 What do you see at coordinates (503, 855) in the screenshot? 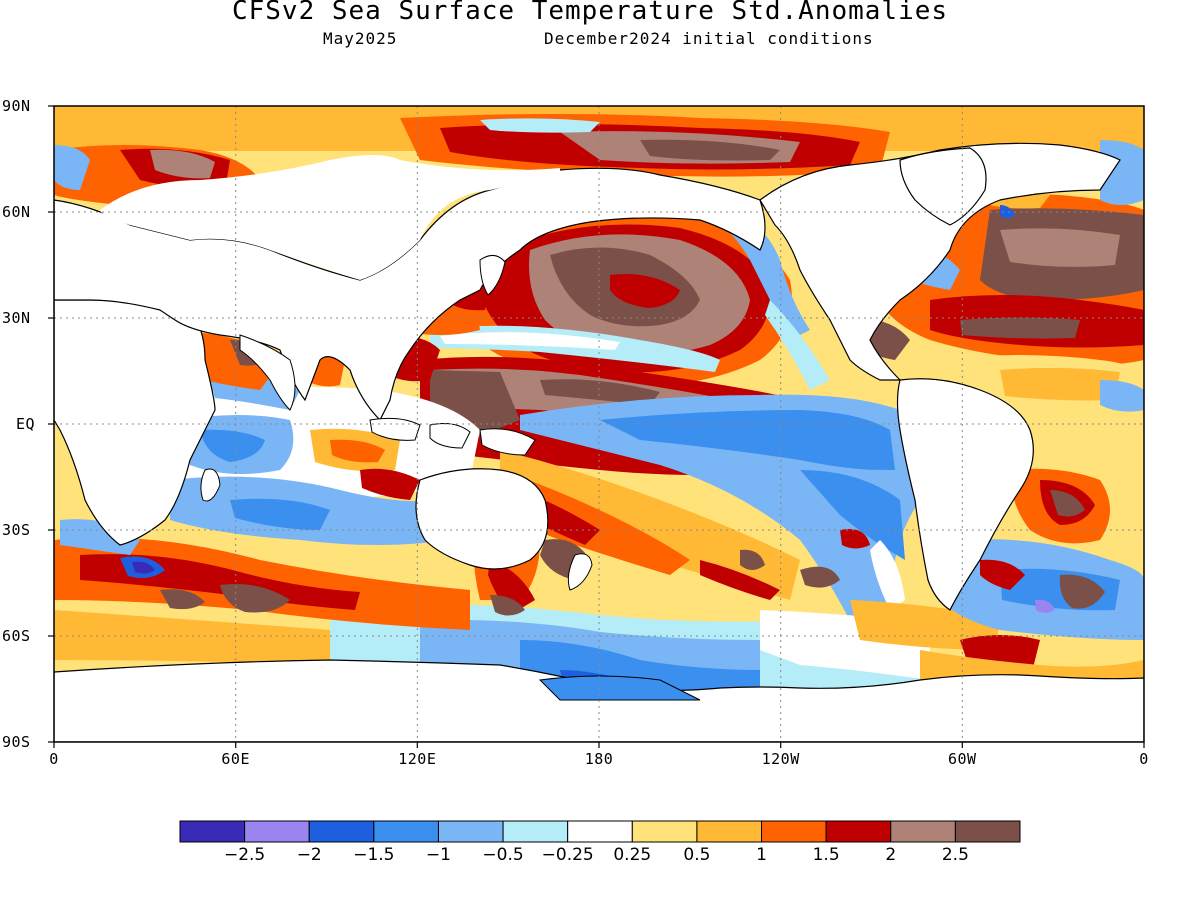
I see `colorbar-label: −0.5` at bounding box center [503, 855].